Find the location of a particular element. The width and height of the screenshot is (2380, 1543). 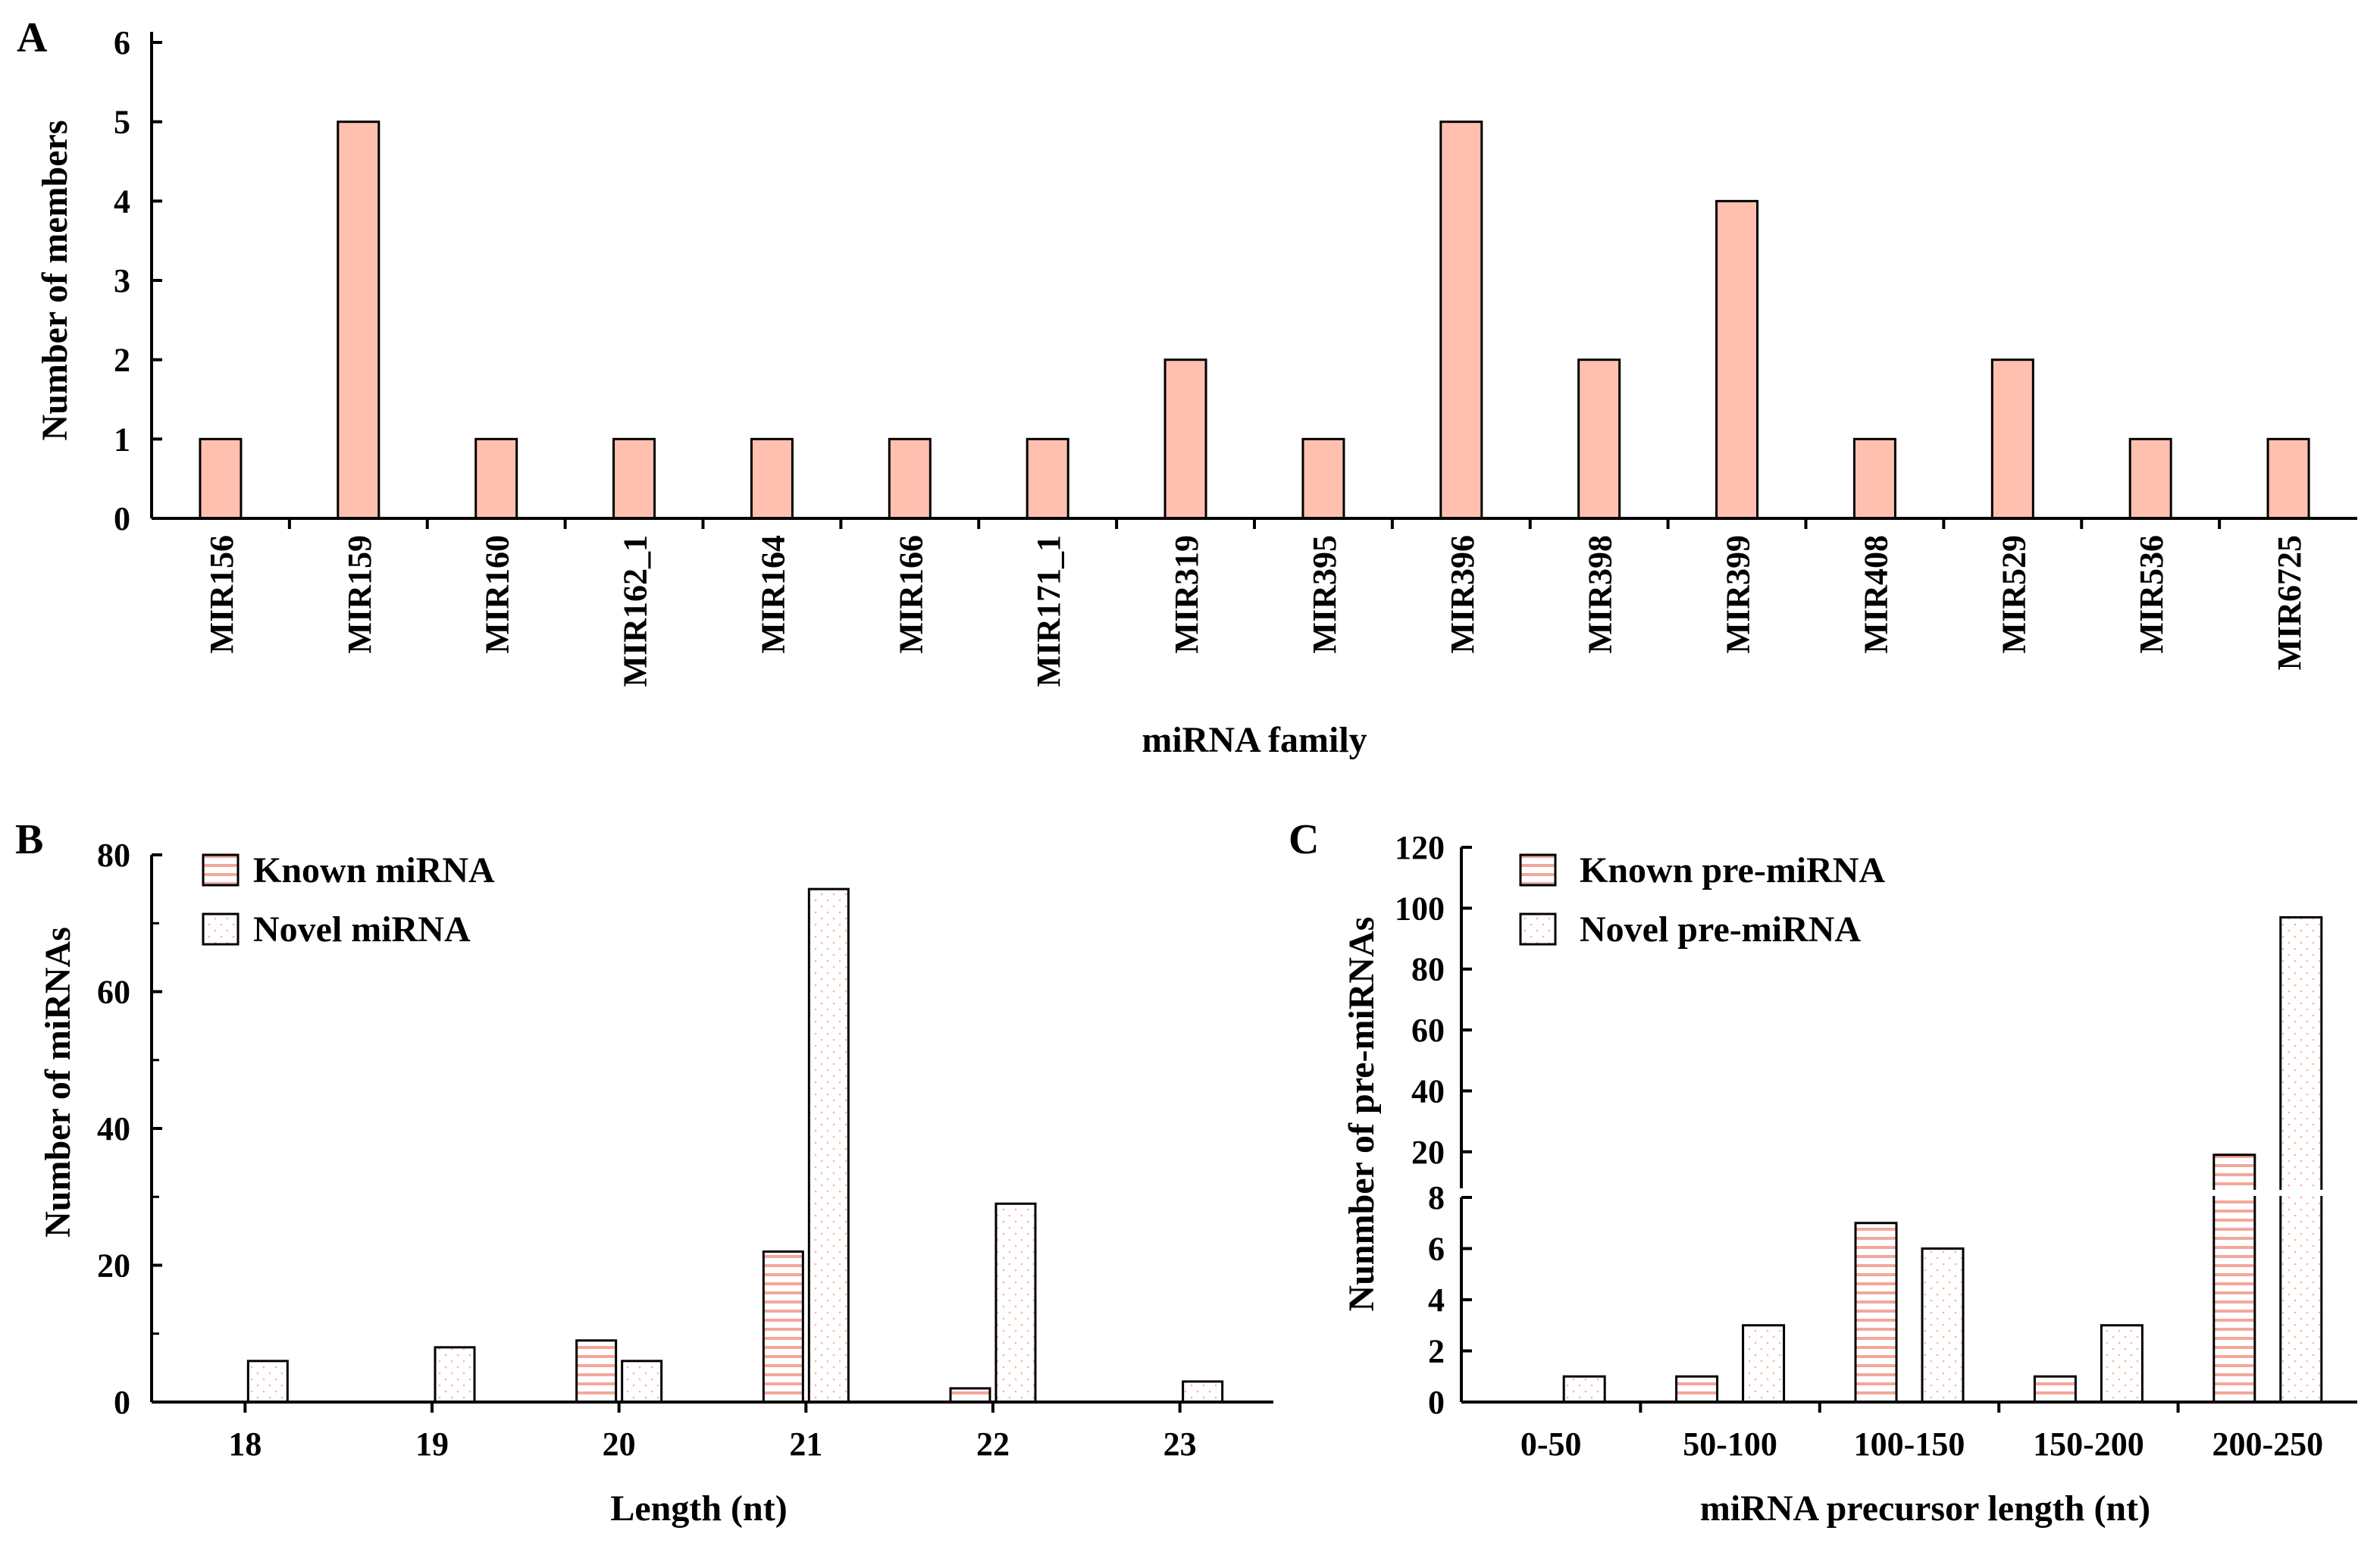

panel-a-x-tick-label: MIR166 is located at coordinates (910, 594).